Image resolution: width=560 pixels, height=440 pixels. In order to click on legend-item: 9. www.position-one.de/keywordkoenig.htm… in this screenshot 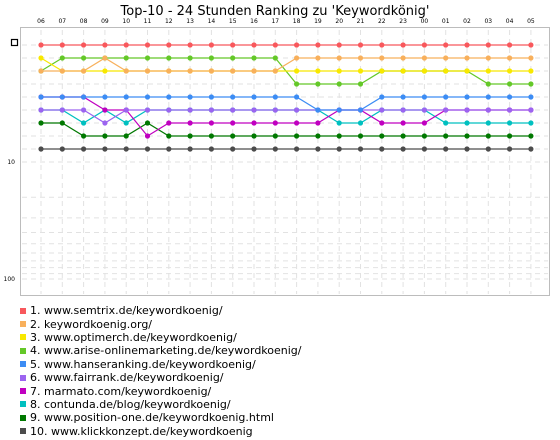, I will do `click(161, 417)`.